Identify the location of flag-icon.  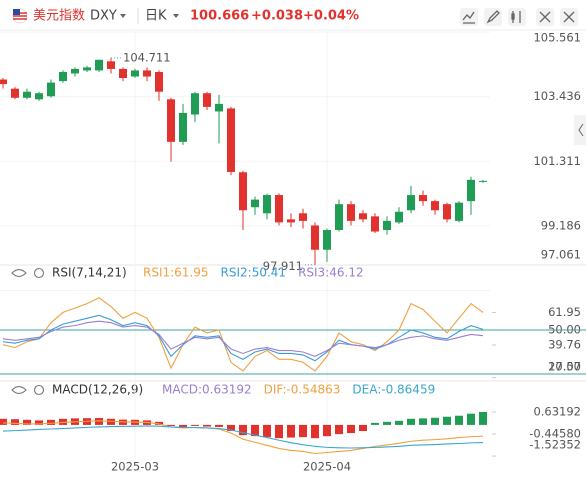
(20, 16).